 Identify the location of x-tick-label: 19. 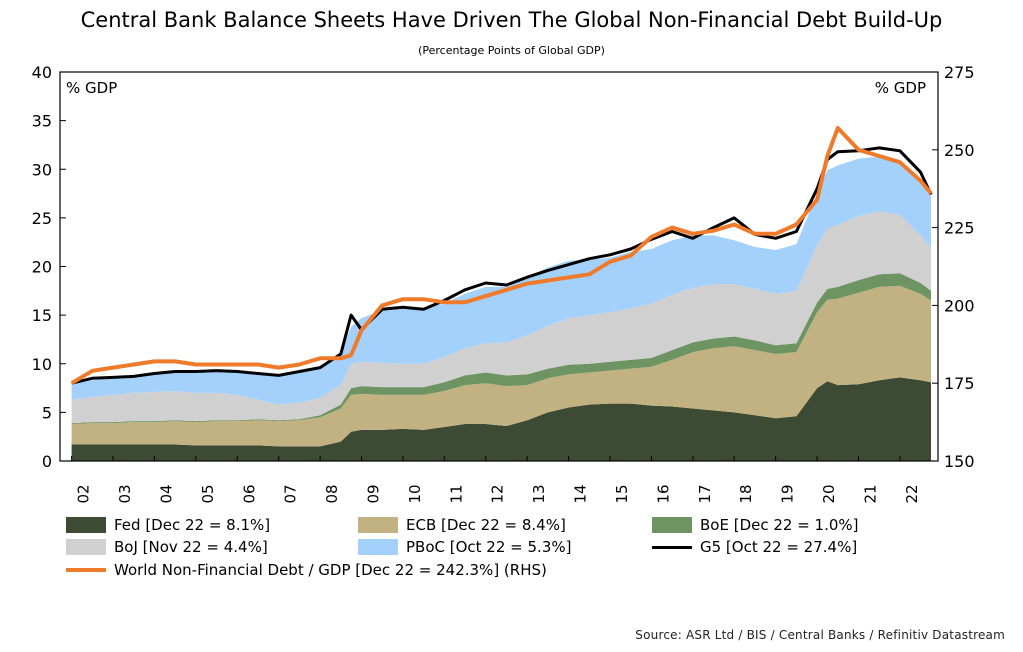
(788, 493).